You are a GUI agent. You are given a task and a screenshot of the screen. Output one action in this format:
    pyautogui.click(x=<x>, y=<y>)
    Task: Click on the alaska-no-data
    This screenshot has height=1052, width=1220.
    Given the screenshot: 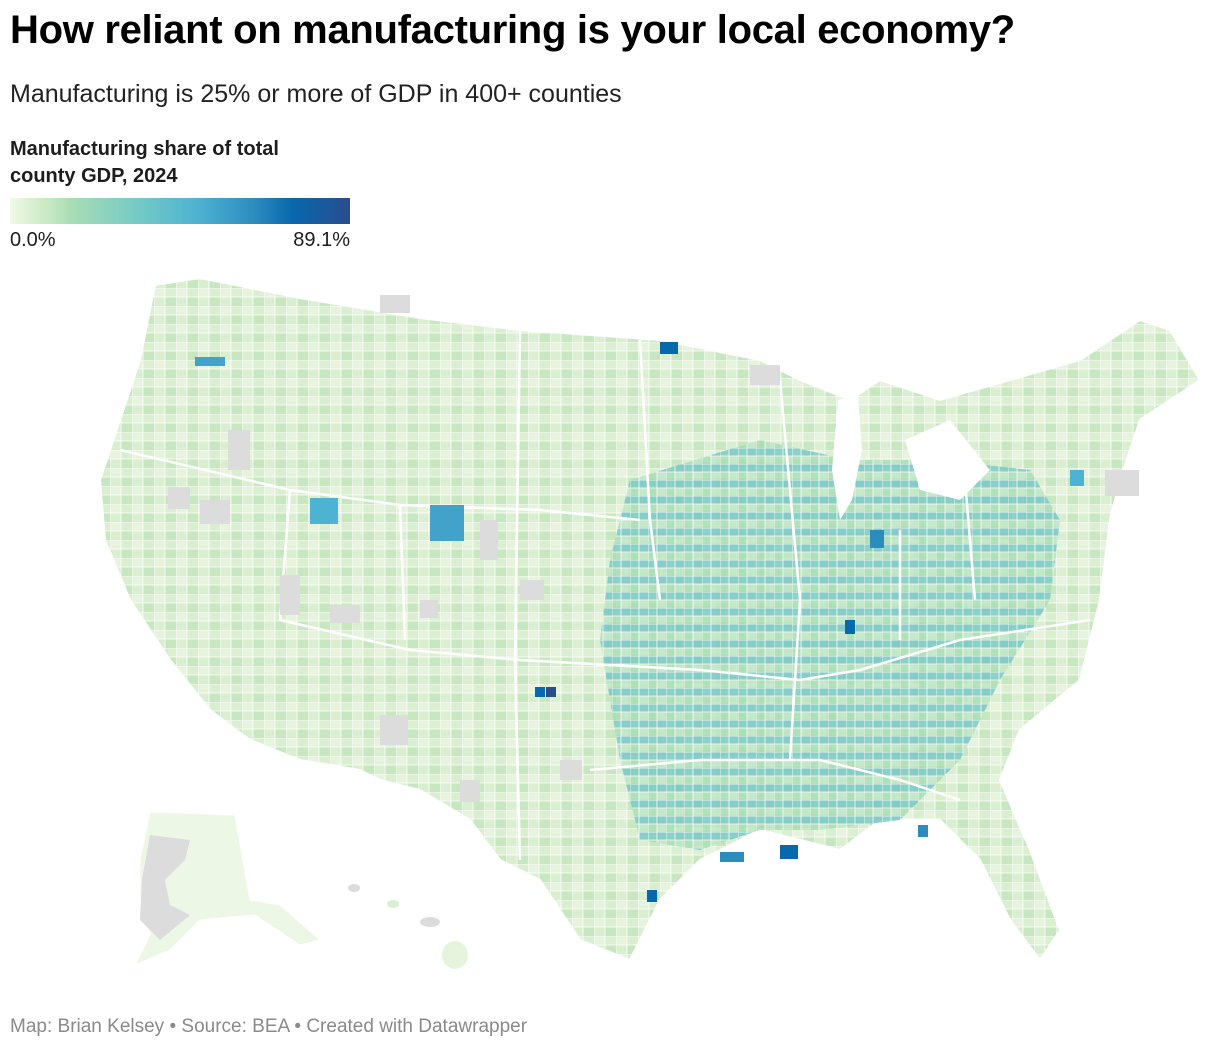 What is the action you would take?
    pyautogui.click(x=165, y=887)
    